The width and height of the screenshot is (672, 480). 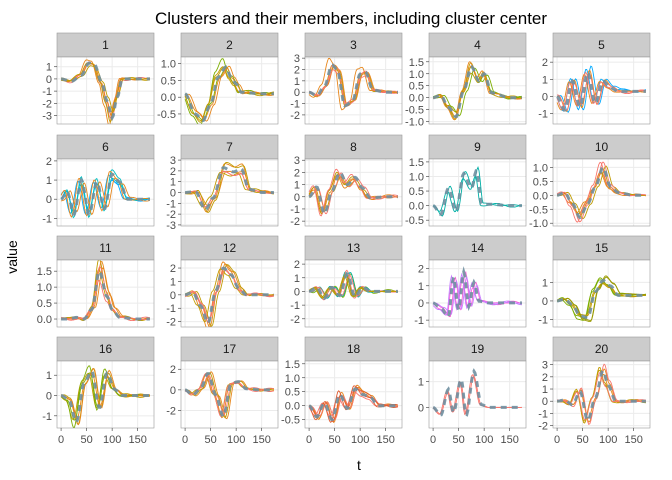 I want to click on facet-strip-label: 1, so click(x=105, y=45).